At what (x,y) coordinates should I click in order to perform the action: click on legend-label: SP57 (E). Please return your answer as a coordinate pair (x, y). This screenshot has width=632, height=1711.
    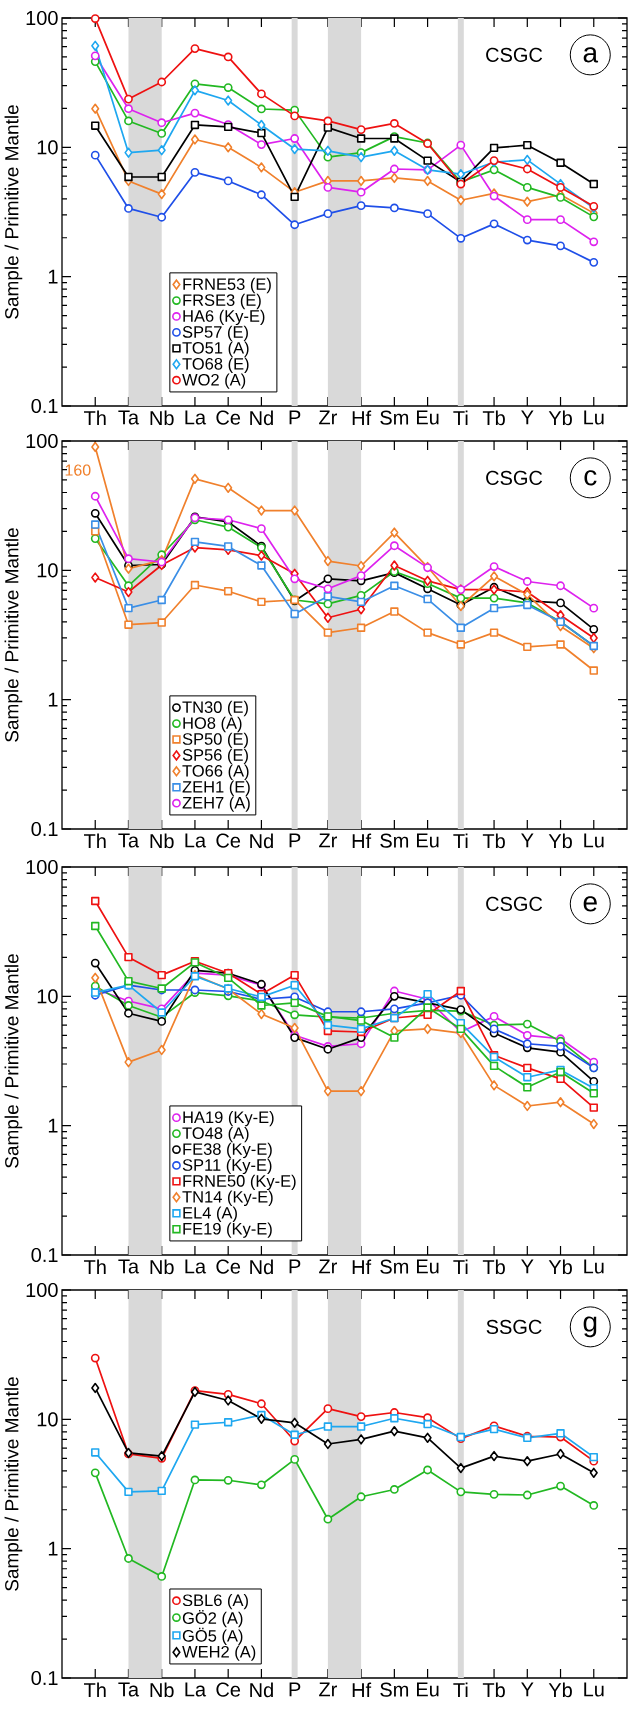
    Looking at the image, I should click on (215, 333).